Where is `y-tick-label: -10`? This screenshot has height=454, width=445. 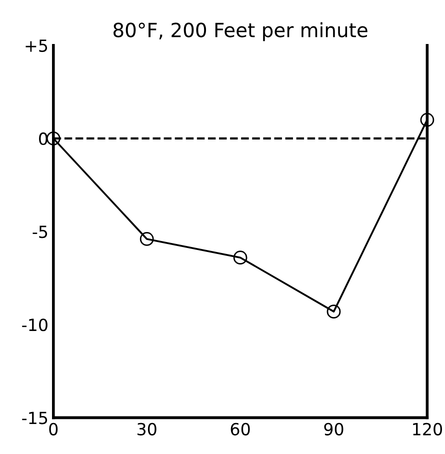 y-tick-label: -10 is located at coordinates (35, 325).